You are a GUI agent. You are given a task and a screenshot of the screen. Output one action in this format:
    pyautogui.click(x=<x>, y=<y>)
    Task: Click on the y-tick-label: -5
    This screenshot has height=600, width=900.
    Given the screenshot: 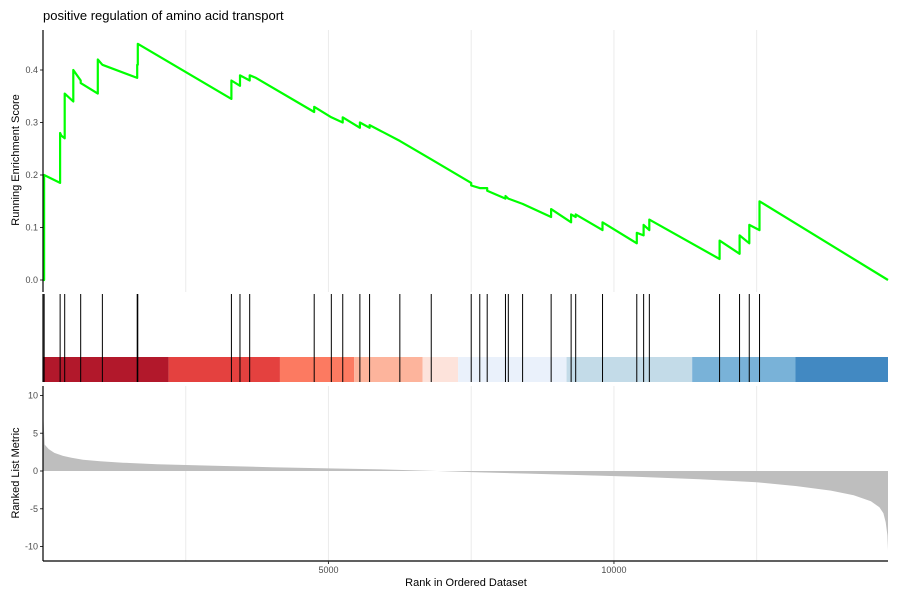 What is the action you would take?
    pyautogui.click(x=34, y=509)
    